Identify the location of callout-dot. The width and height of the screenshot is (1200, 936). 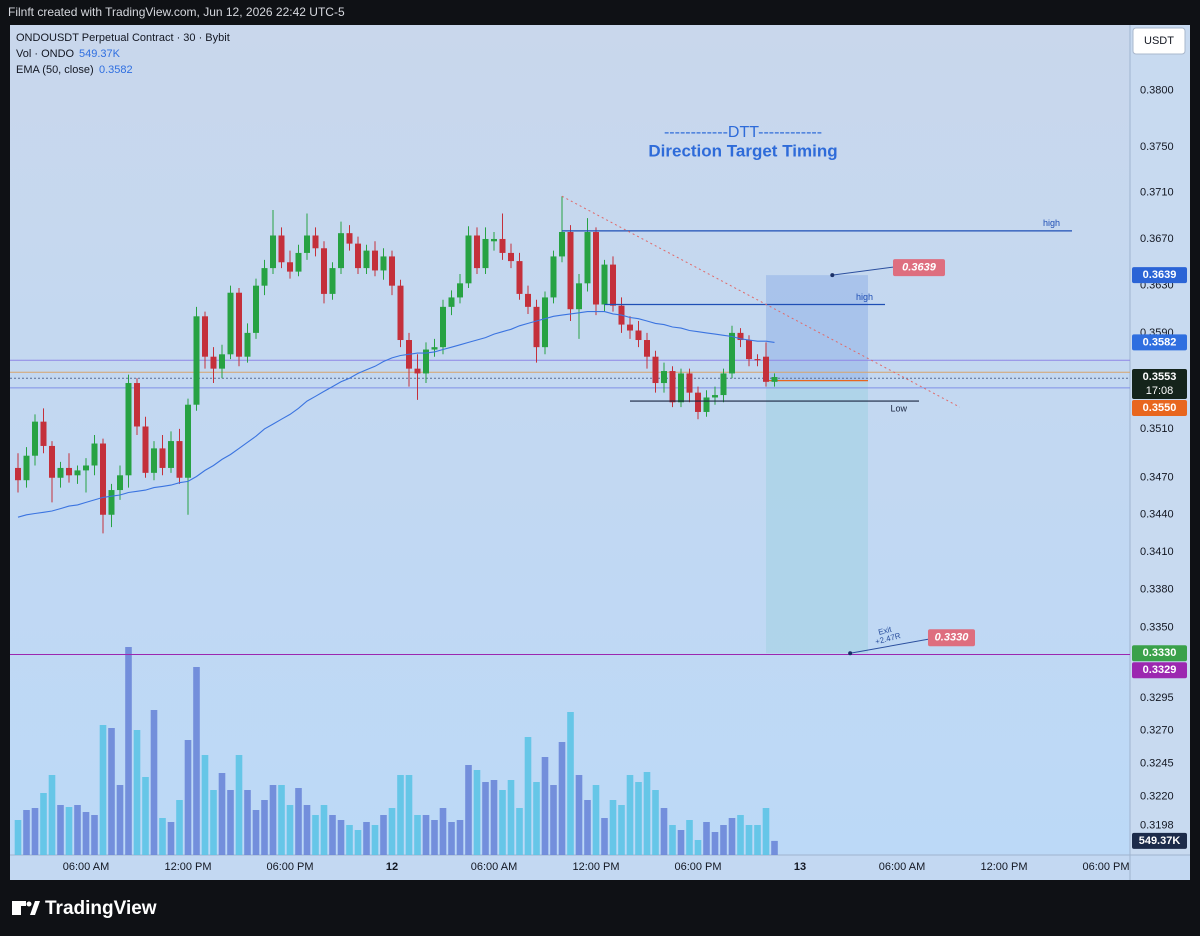
(850, 653).